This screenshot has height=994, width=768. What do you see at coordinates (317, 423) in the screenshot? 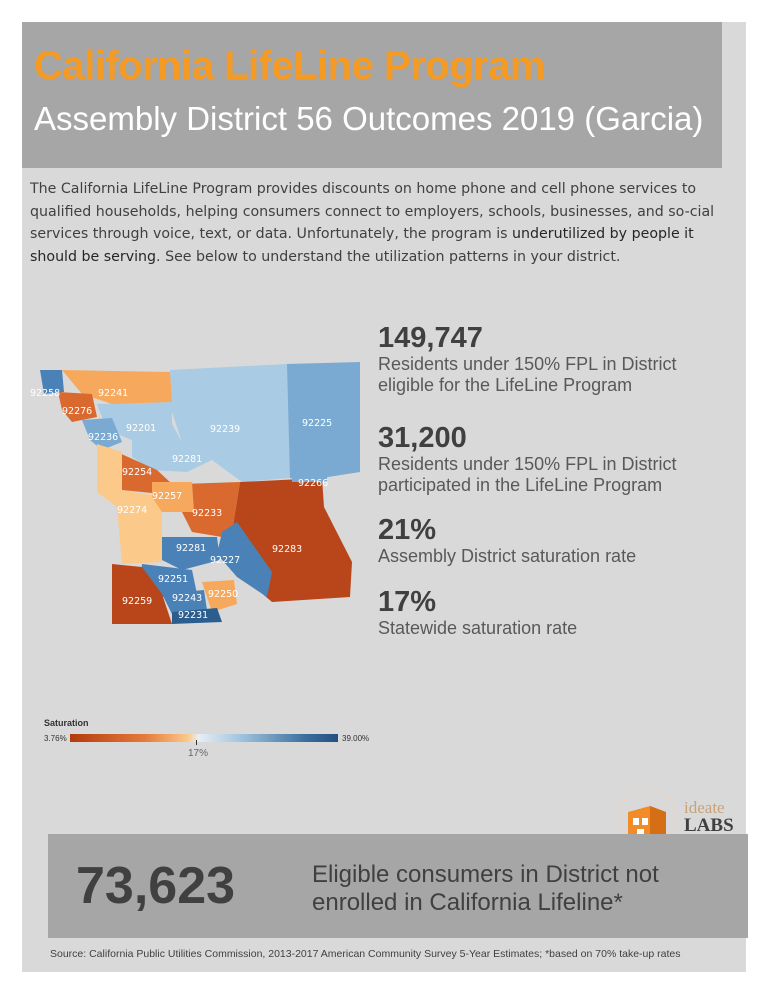
I see `zip-label: 92225` at bounding box center [317, 423].